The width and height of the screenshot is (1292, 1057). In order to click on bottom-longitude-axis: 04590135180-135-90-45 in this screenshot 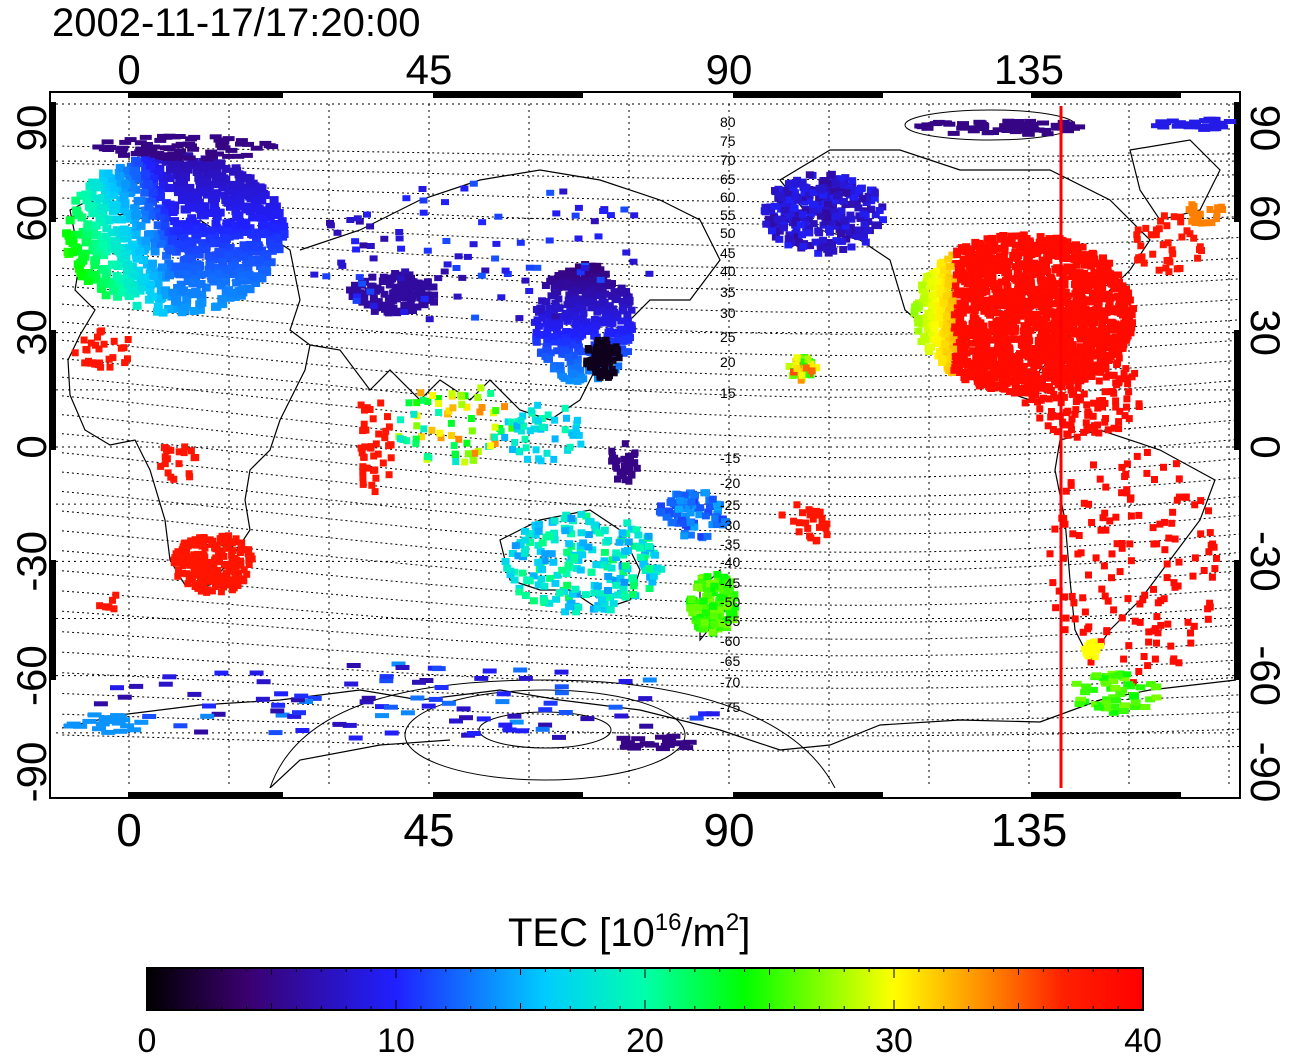, I will do `click(704, 830)`.